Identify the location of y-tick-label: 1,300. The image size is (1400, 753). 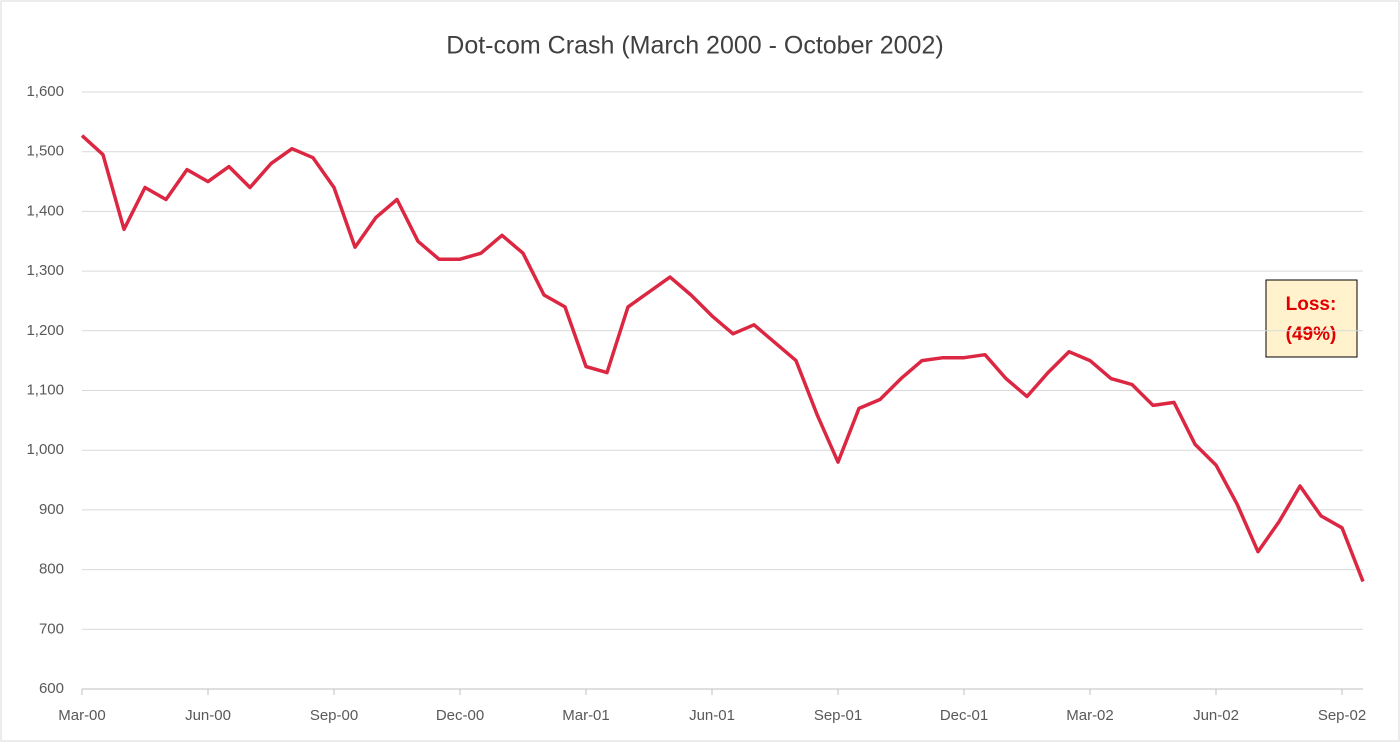
(45, 270).